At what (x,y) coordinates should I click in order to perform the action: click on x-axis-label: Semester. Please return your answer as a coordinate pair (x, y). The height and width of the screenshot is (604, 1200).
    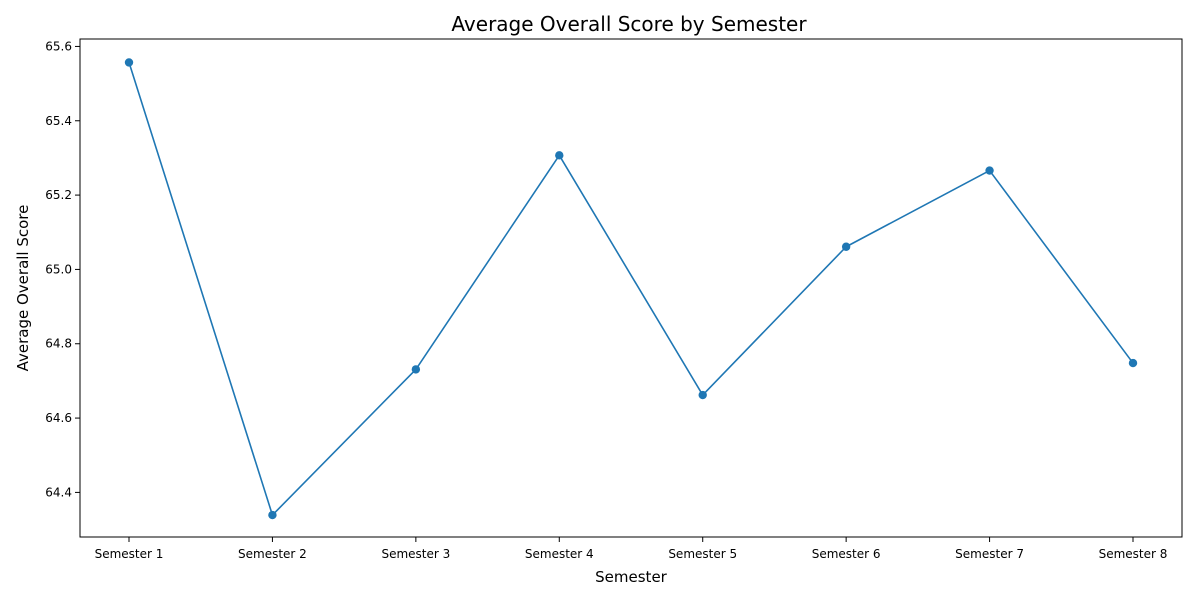
    Looking at the image, I should click on (631, 577).